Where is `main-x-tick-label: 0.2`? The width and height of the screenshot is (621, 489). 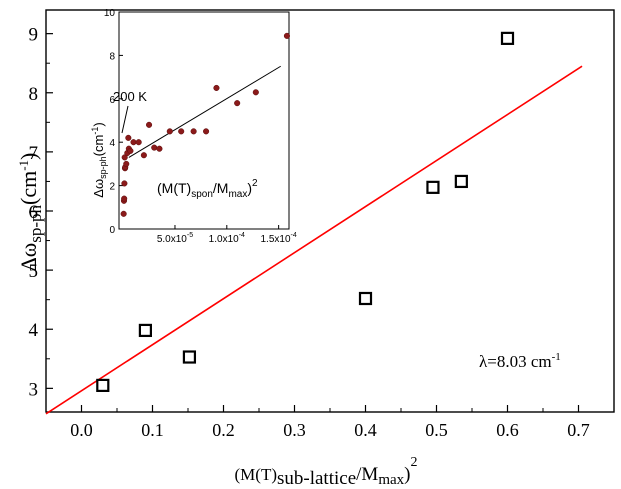 main-x-tick-label: 0.2 is located at coordinates (223, 430).